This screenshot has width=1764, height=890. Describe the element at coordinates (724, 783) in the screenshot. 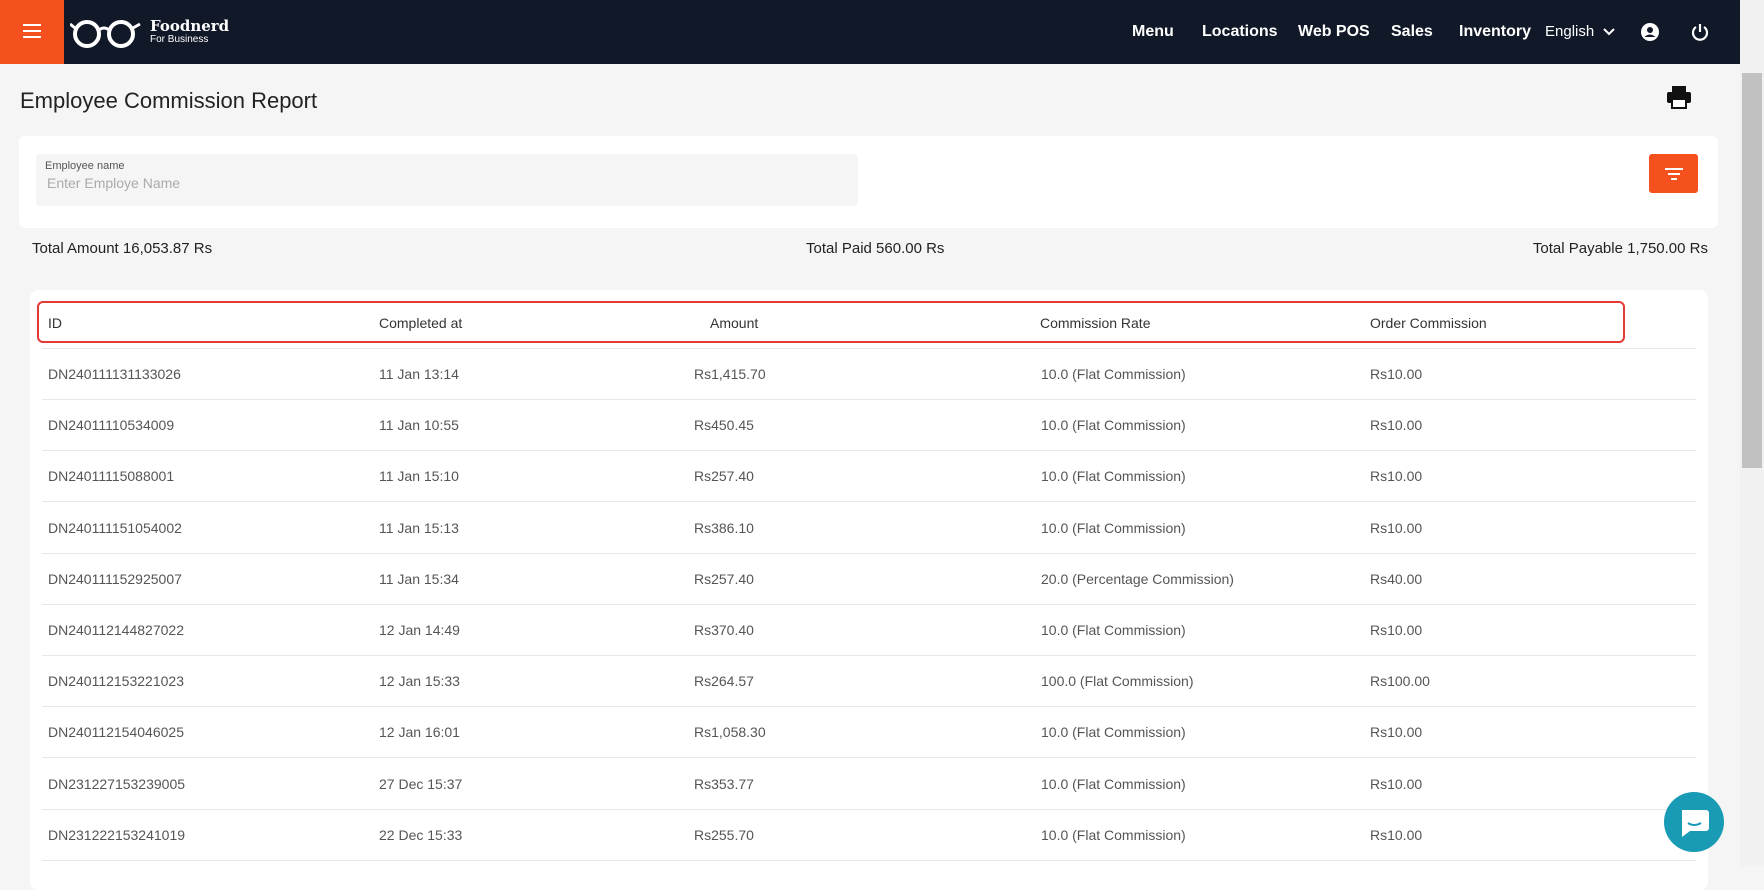

I see `table-cell: Rs353.77` at that location.